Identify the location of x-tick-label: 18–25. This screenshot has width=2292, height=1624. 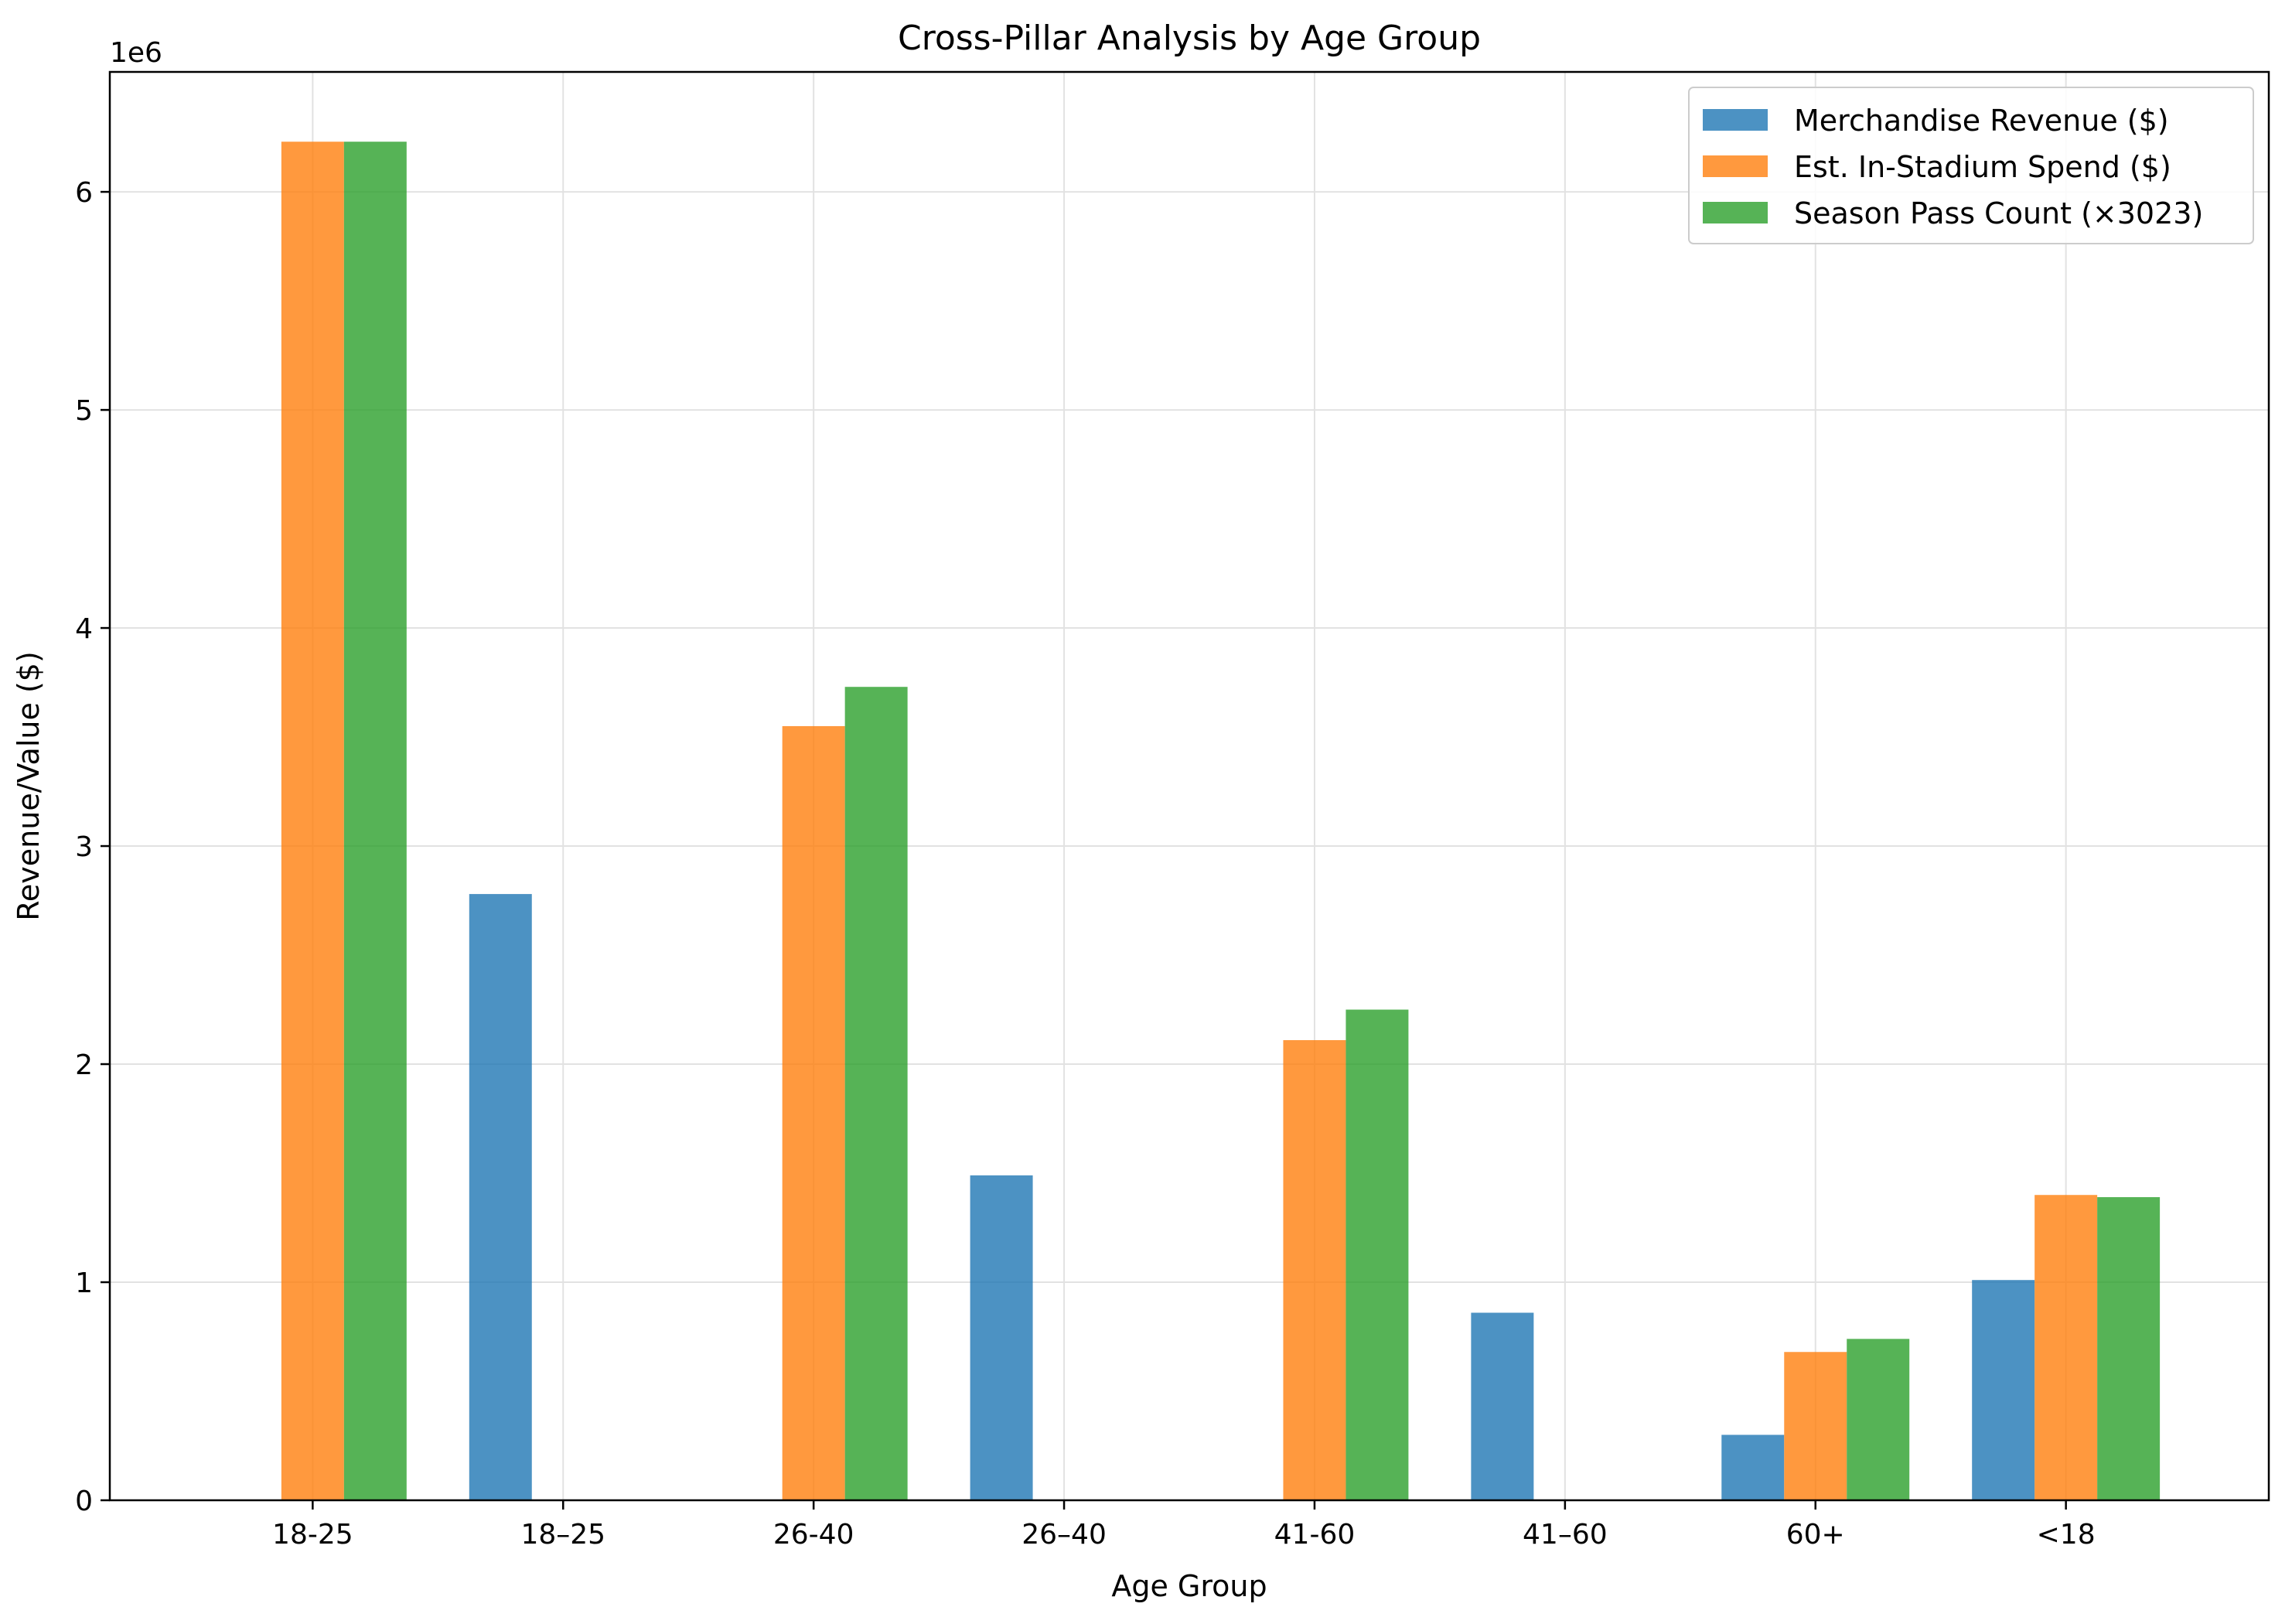
(562, 1535).